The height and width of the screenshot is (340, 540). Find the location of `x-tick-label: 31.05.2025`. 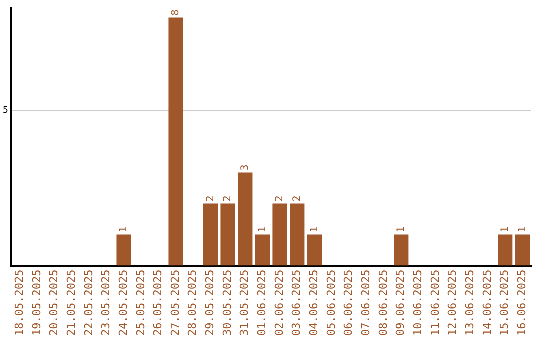

x-tick-label: 31.05.2025 is located at coordinates (245, 303).